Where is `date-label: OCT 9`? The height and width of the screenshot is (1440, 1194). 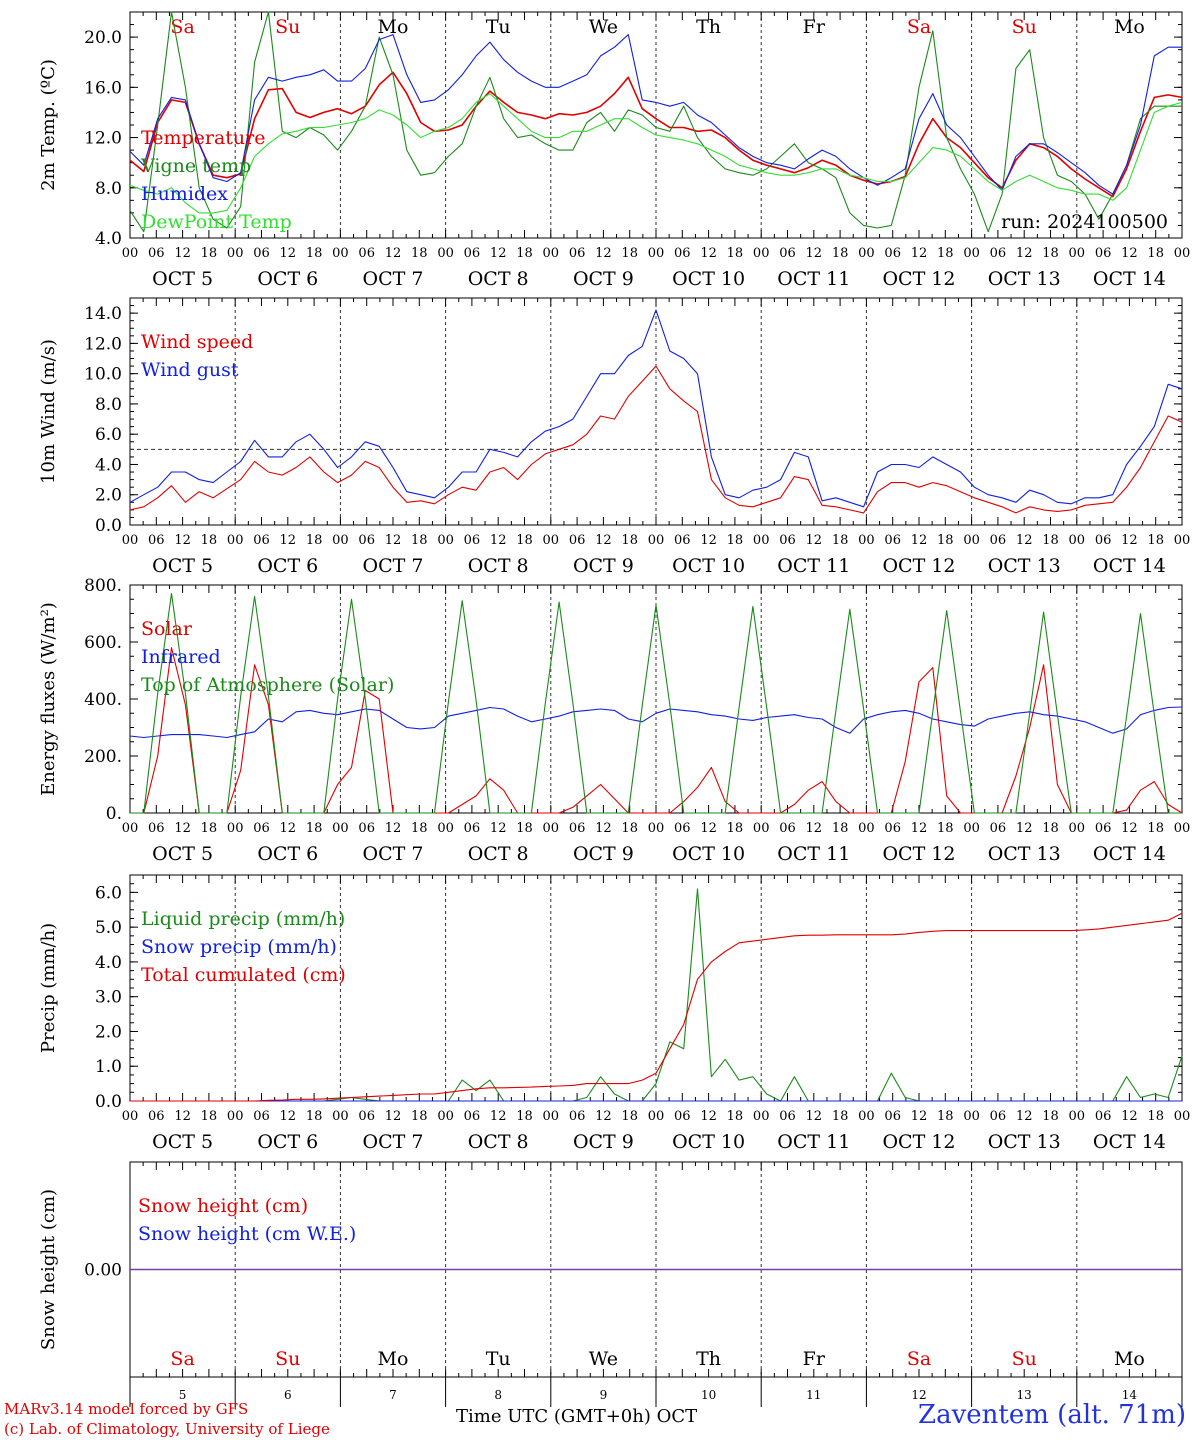
date-label: OCT 9 is located at coordinates (603, 1142).